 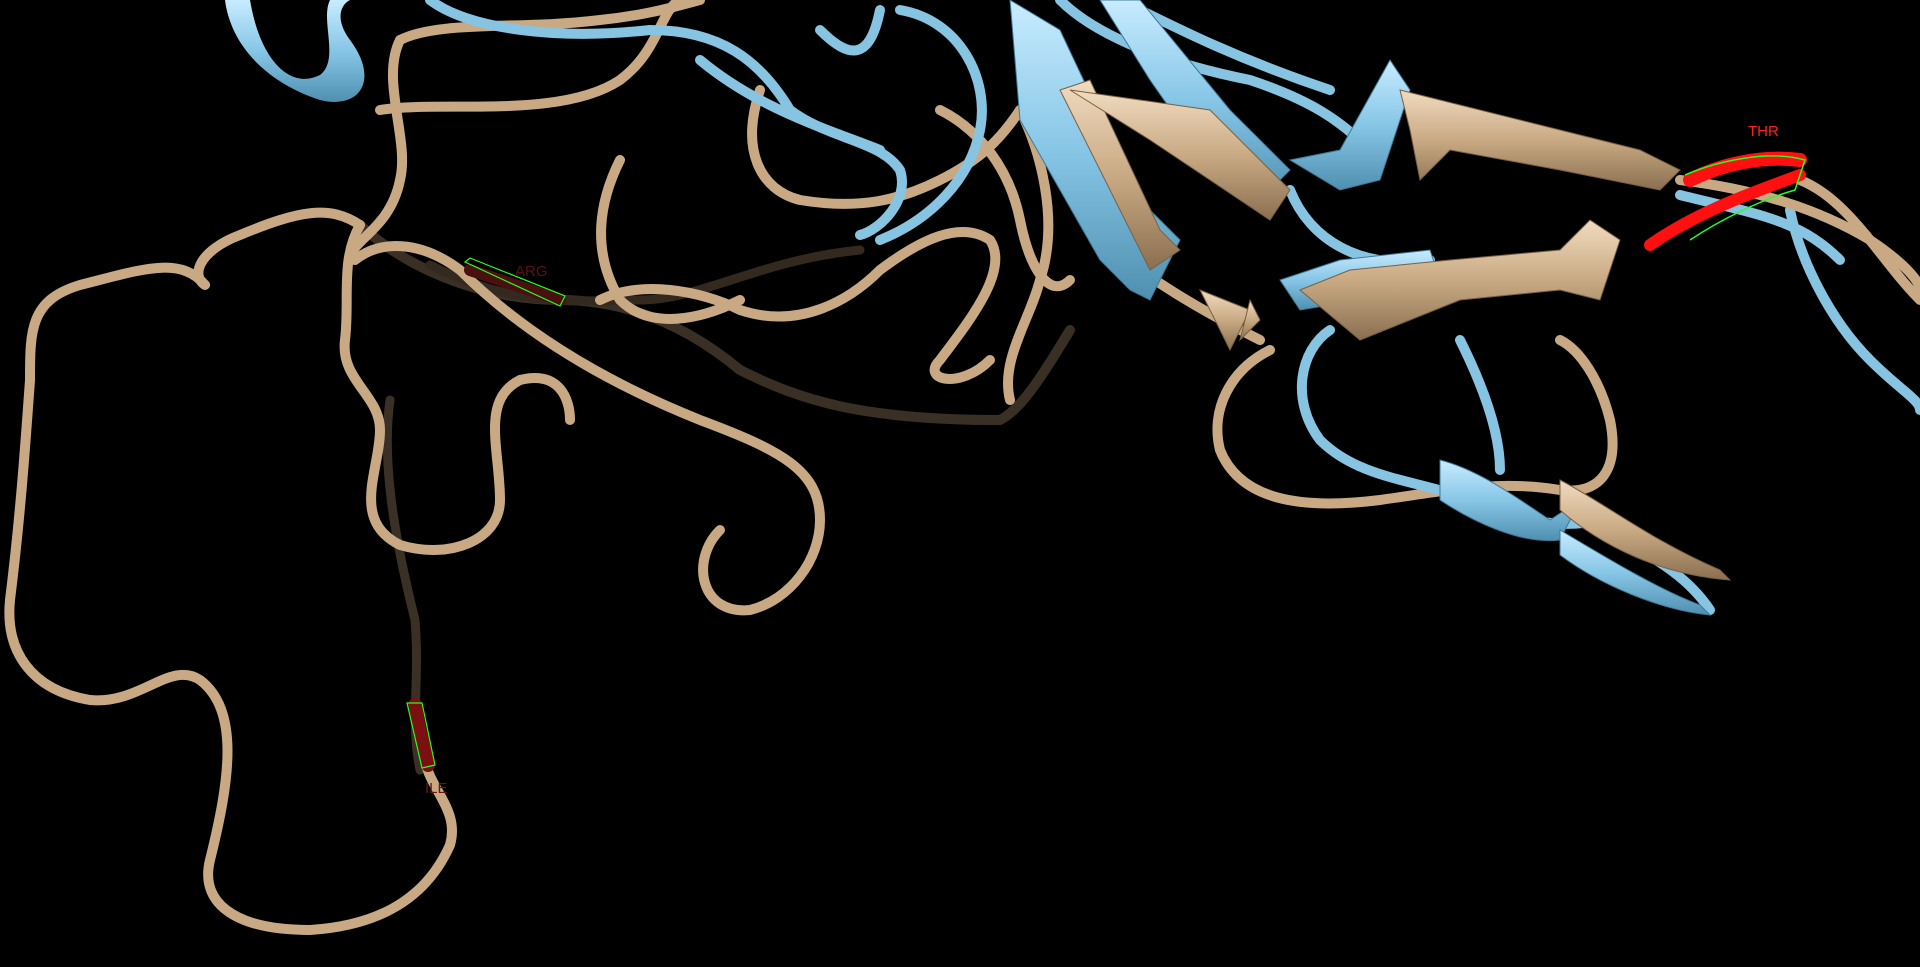 What do you see at coordinates (295, 51) in the screenshot?
I see `blue-helix` at bounding box center [295, 51].